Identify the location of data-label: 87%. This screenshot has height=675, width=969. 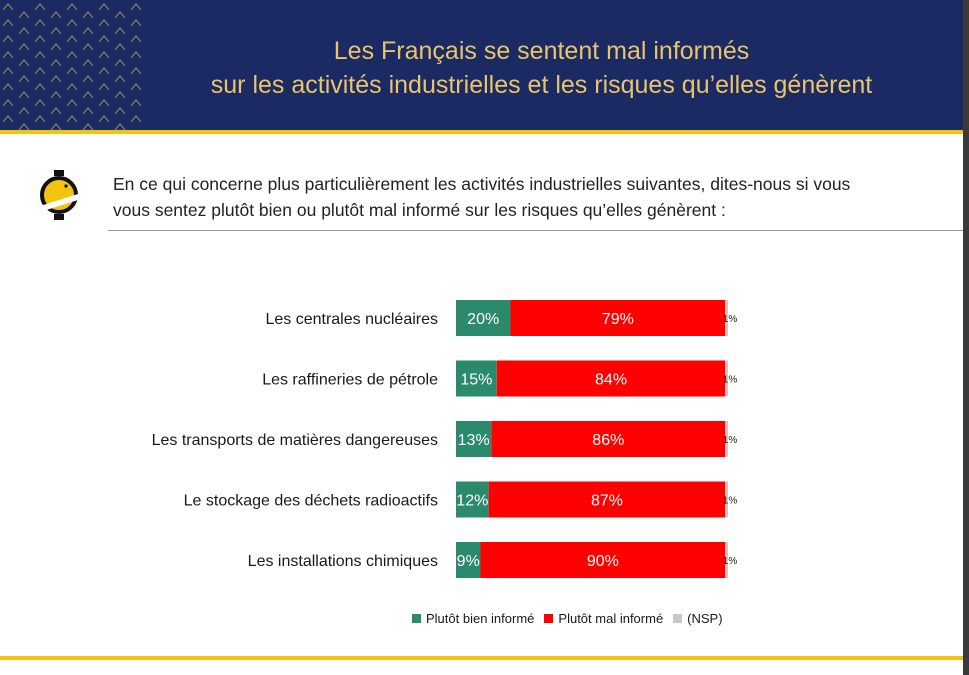
(607, 501).